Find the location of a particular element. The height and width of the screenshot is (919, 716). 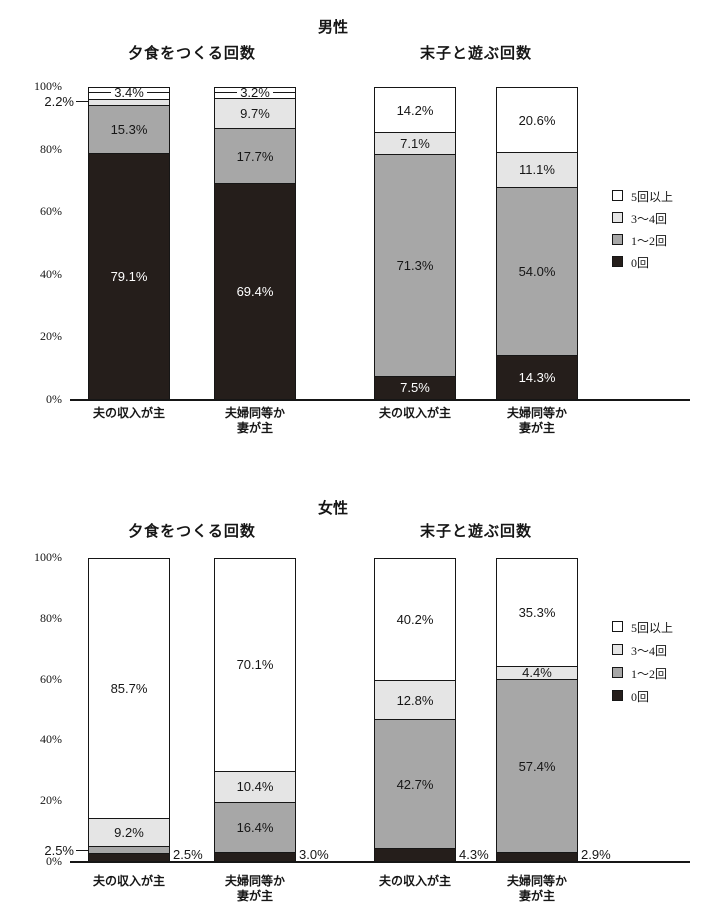

segment-value-label: 14.3% is located at coordinates (537, 377).